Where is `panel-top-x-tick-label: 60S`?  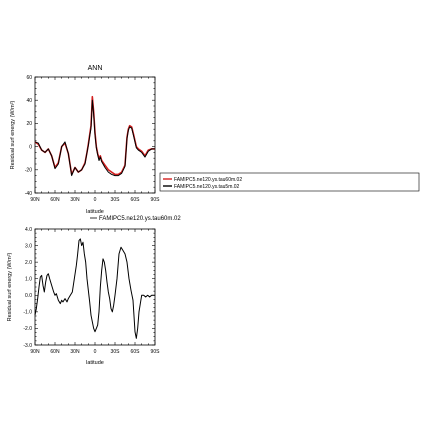
panel-top-x-tick-label: 60S is located at coordinates (136, 200).